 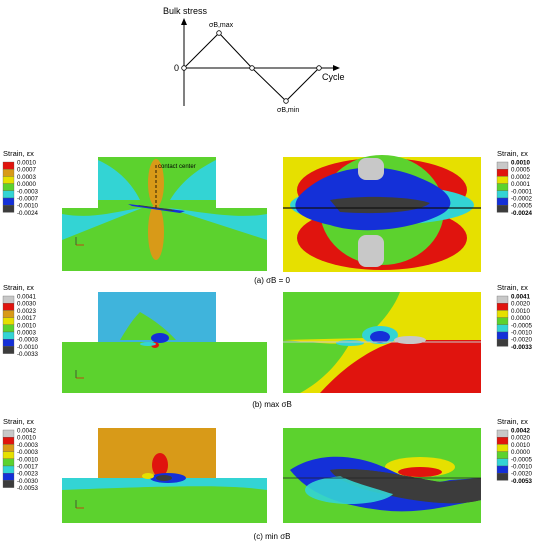 I want to click on legend-tick-label: -0.0017, so click(x=28, y=467).